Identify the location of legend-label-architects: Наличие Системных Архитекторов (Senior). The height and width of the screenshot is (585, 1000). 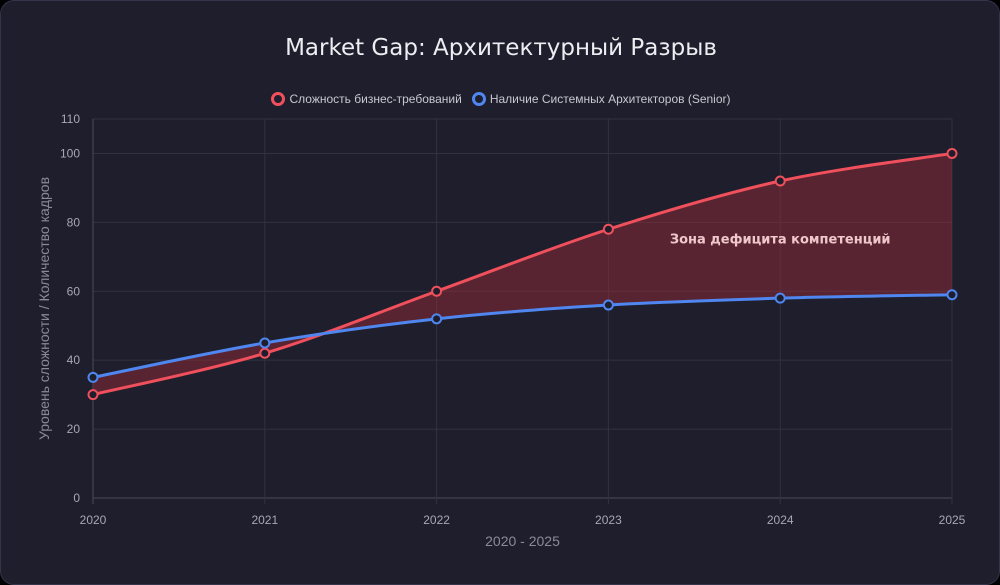
(610, 99).